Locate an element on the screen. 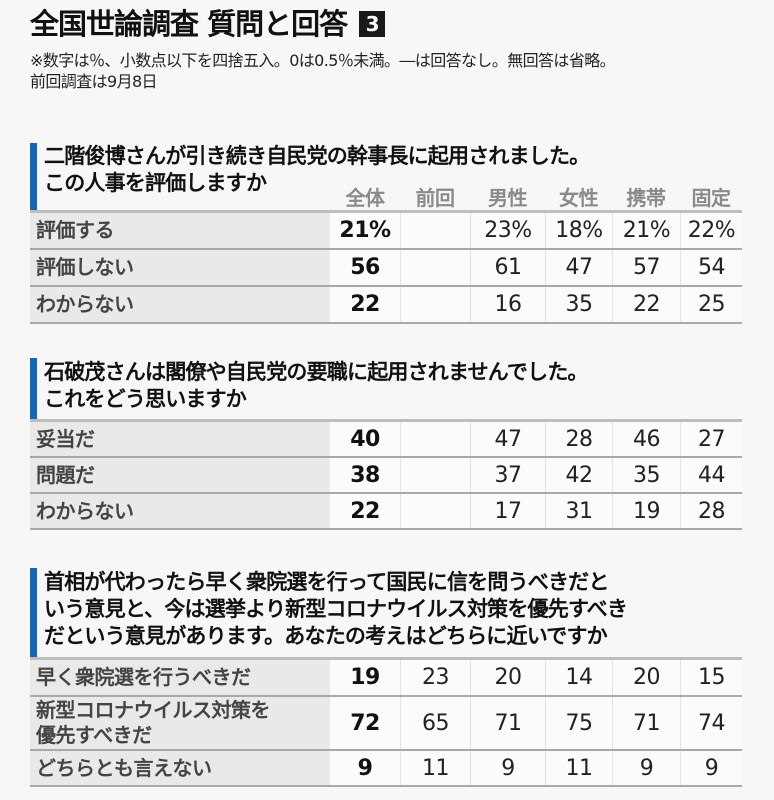 The width and height of the screenshot is (774, 800). table-row: 評価しない 56 61 47 57 54 is located at coordinates (386, 268).